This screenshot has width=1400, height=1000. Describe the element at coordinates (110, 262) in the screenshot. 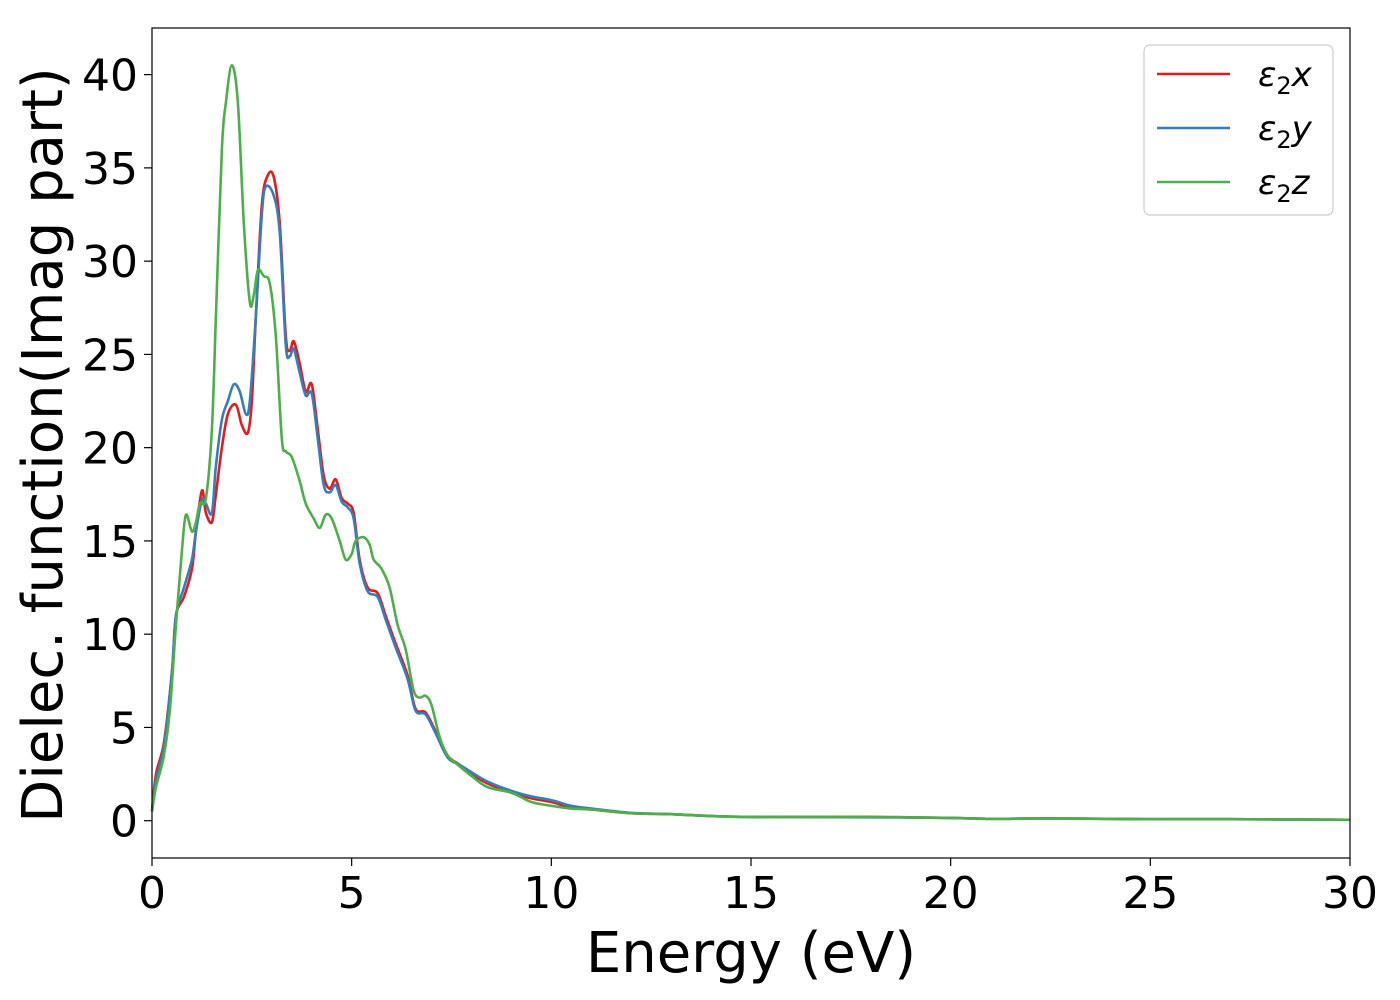

I see `y-tick-label: 30` at that location.